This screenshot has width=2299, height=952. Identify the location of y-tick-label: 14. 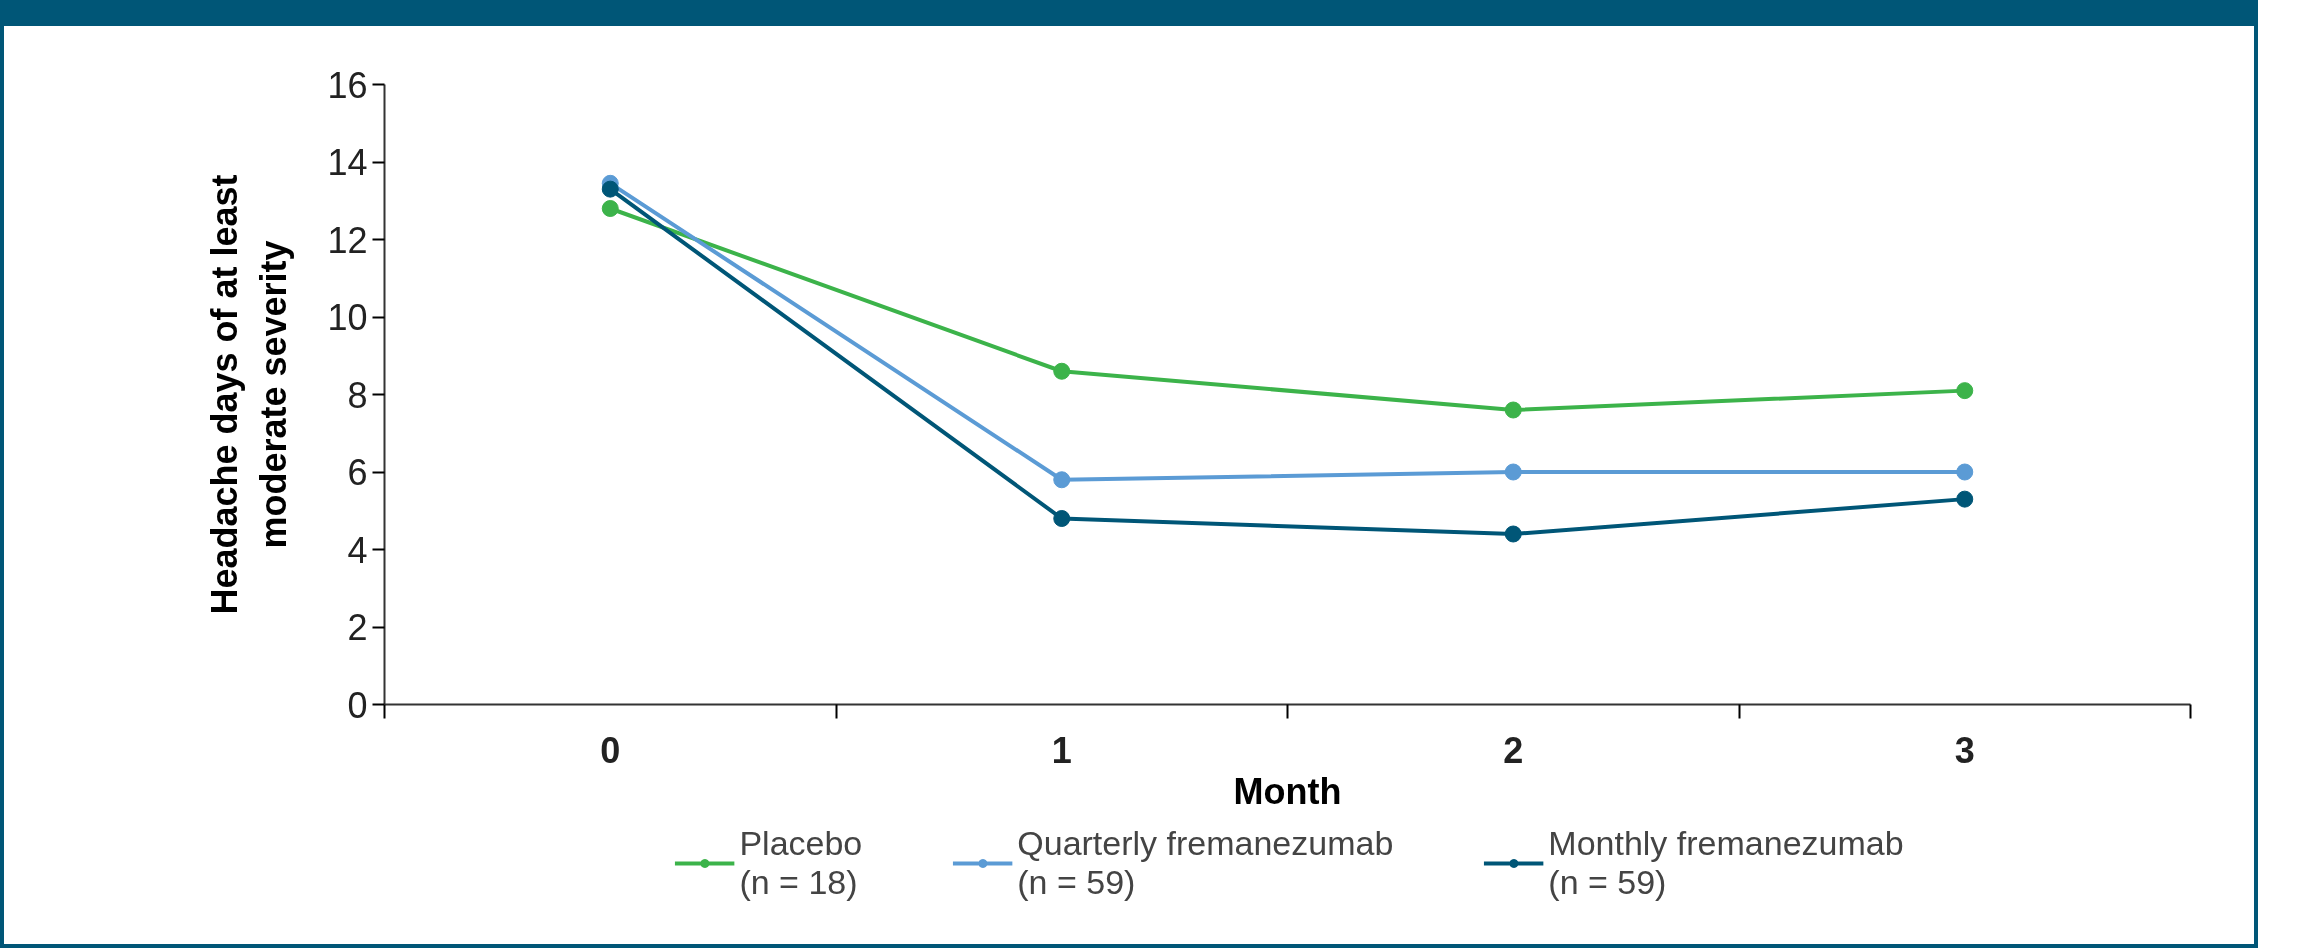
(347, 162).